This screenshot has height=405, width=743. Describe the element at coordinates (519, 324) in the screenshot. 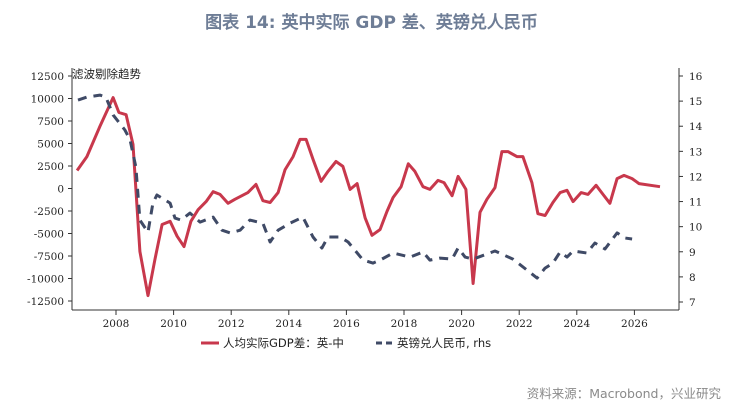

I see `x-tick-label: 2022` at that location.